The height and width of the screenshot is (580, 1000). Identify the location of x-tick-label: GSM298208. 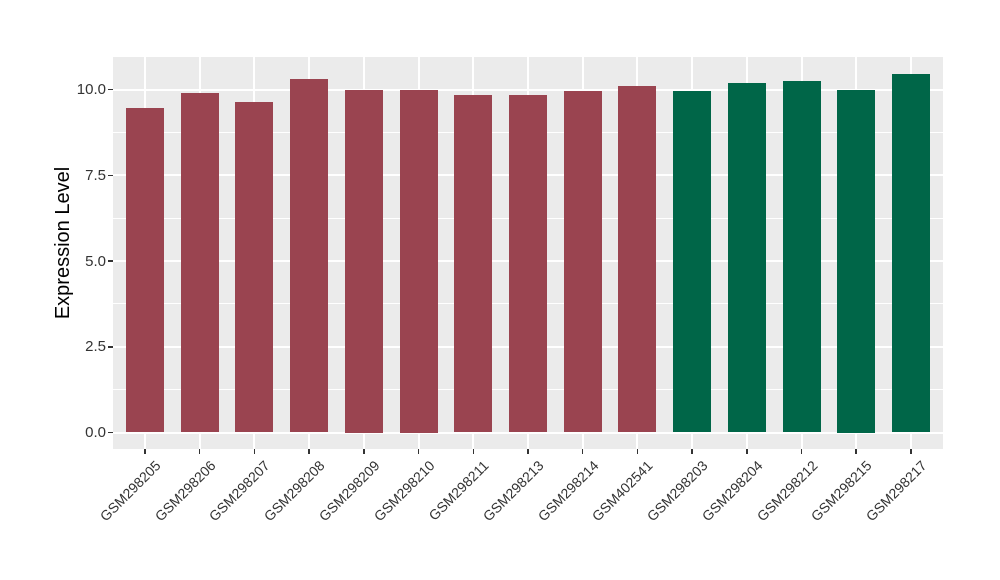
(294, 491).